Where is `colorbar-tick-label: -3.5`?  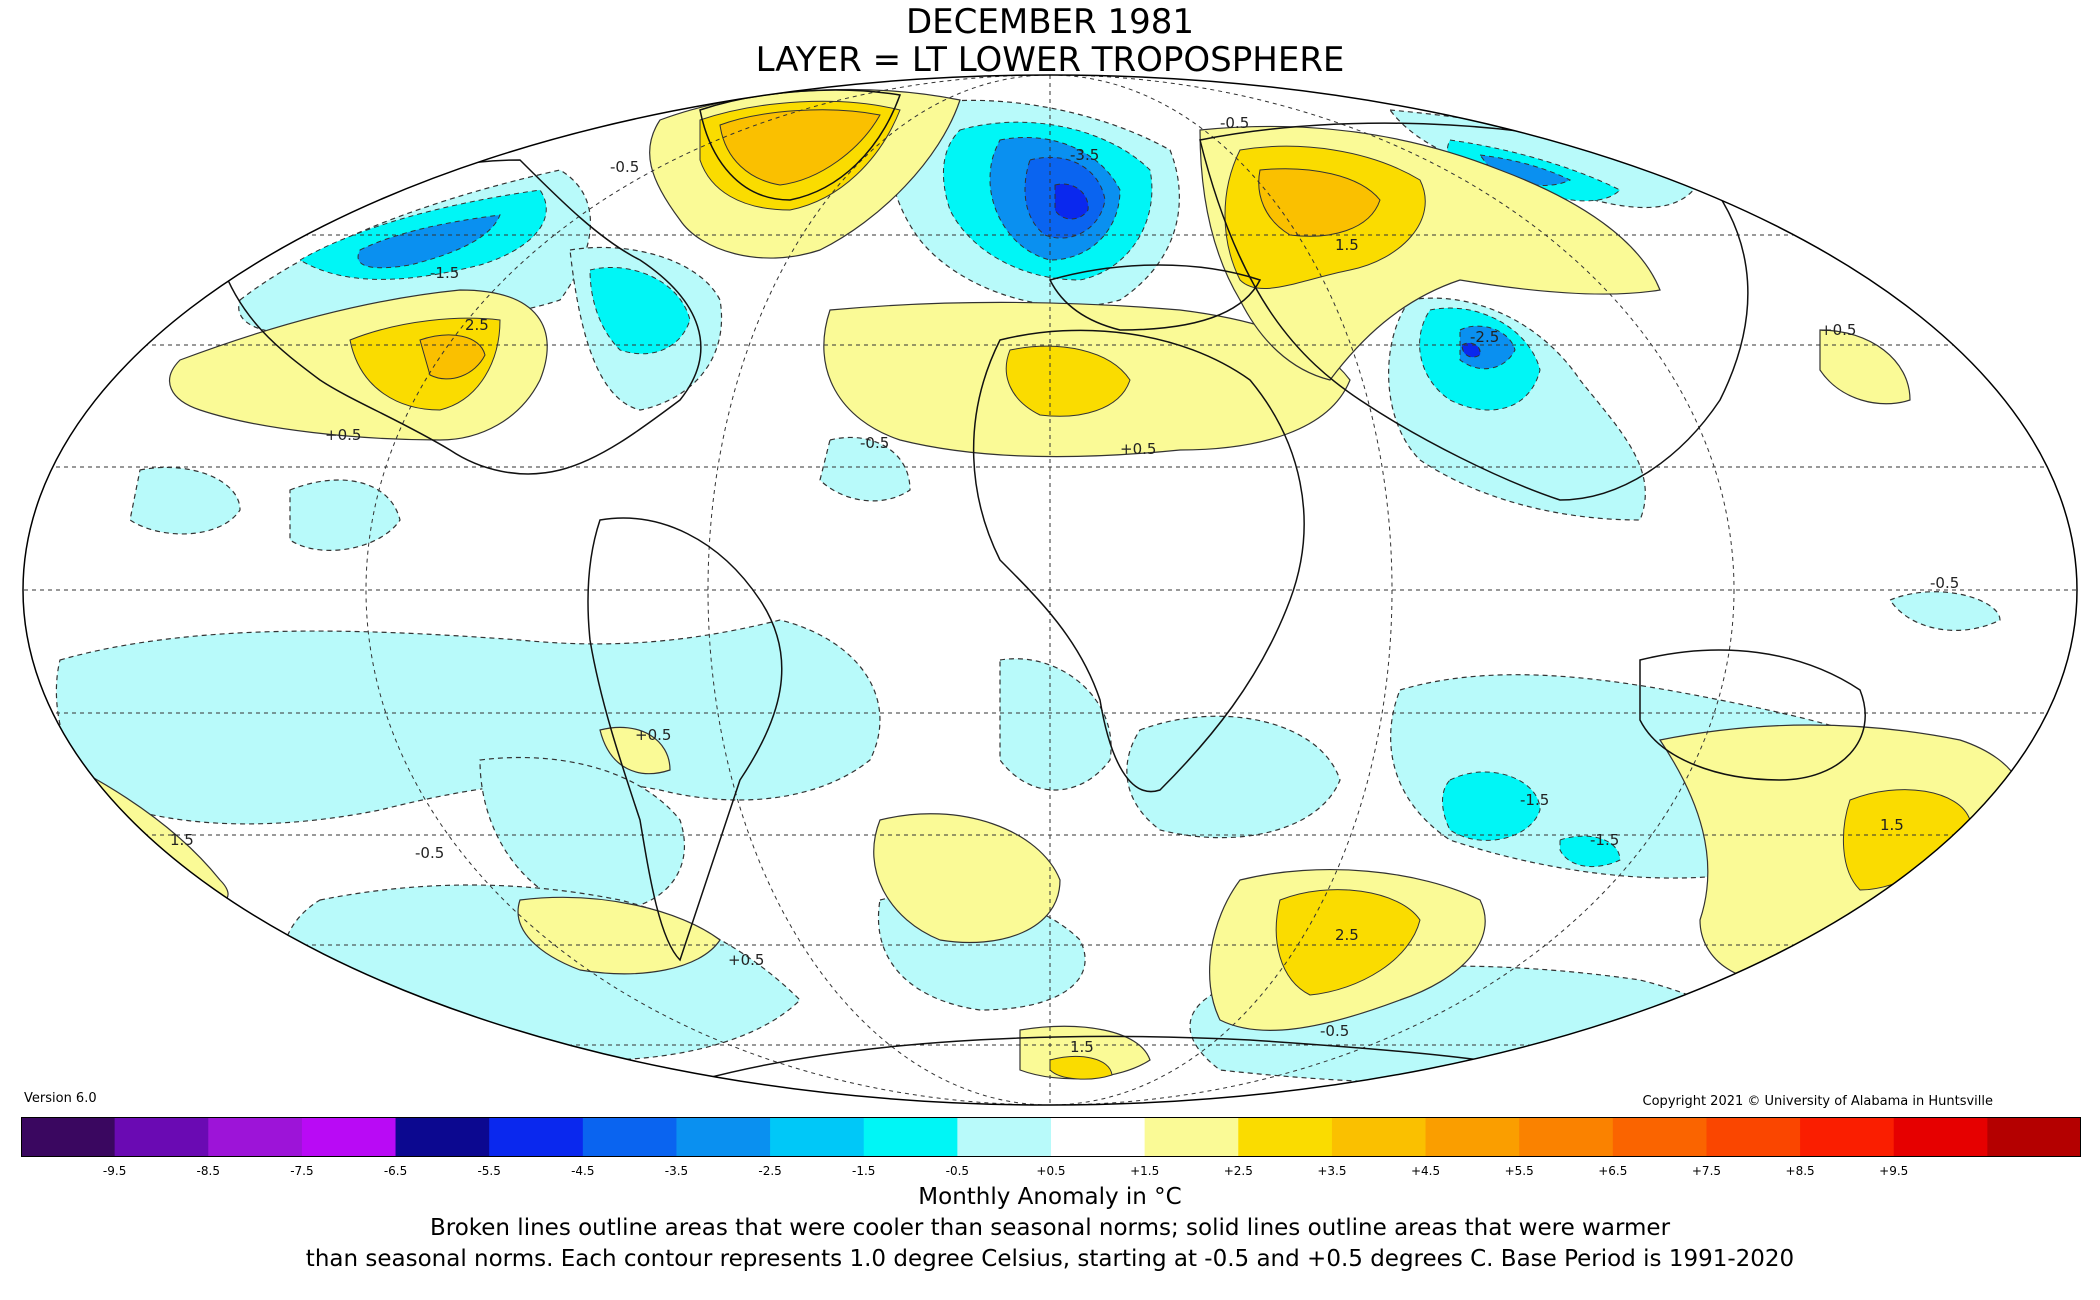
colorbar-tick-label: -3.5 is located at coordinates (676, 1171).